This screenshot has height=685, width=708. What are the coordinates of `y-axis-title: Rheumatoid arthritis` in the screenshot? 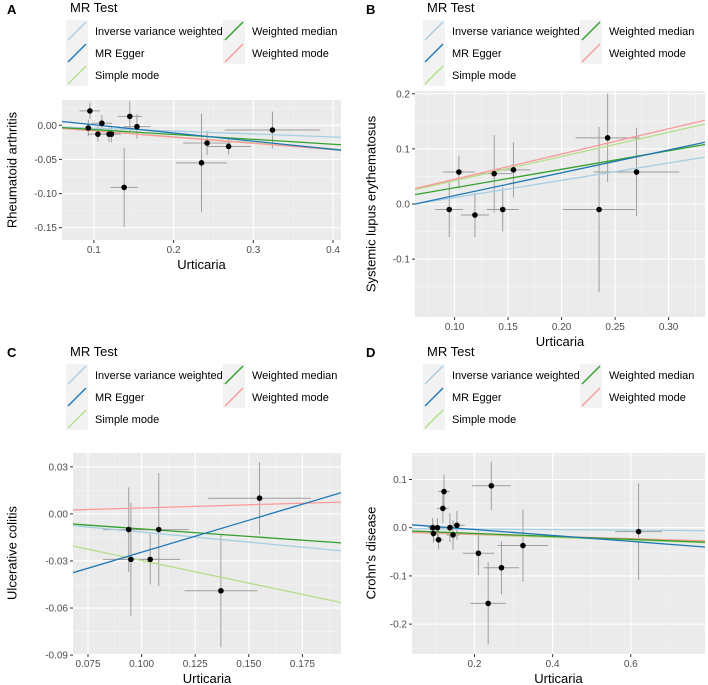 It's located at (11, 169).